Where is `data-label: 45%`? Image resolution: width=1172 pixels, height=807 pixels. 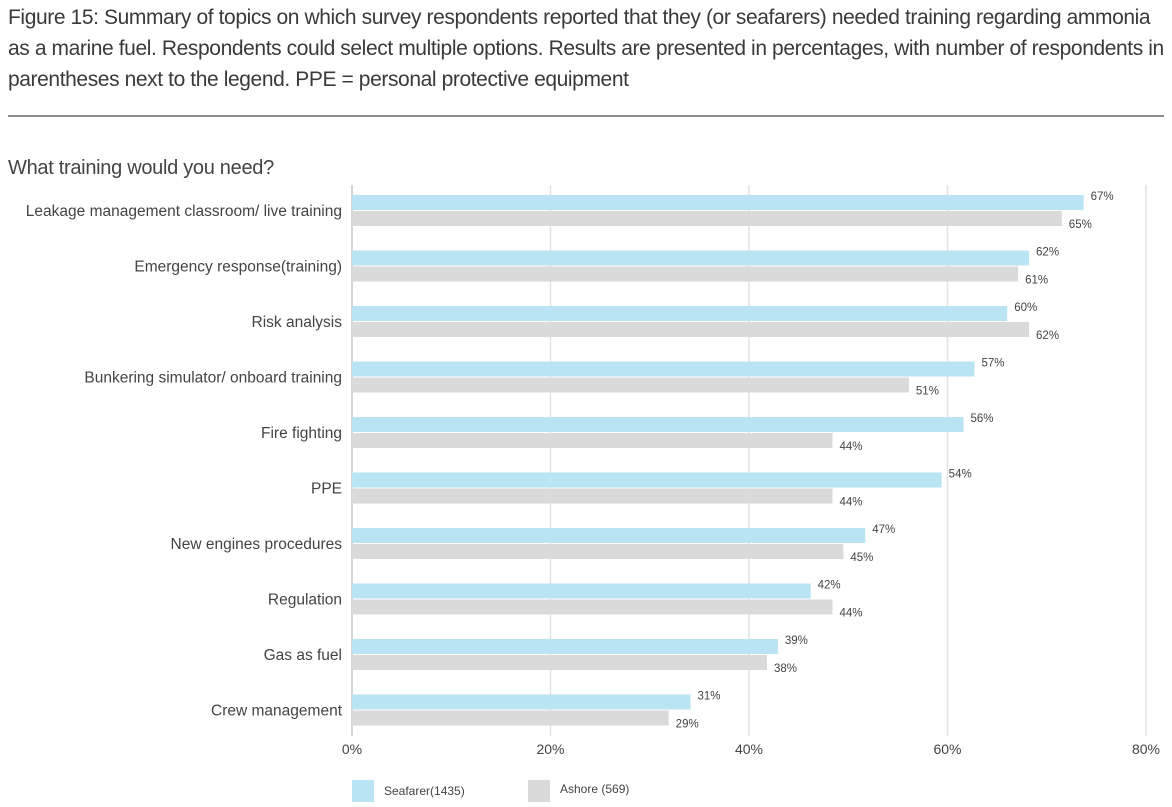
data-label: 45% is located at coordinates (861, 558).